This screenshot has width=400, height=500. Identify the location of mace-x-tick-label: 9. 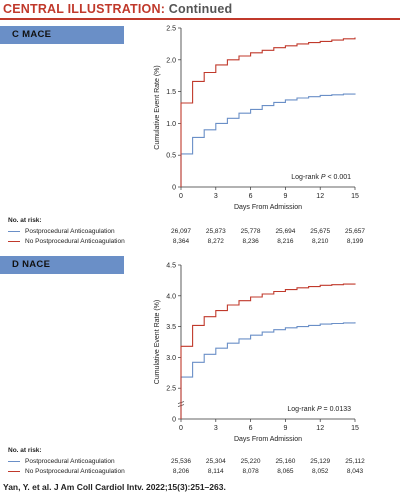
(285, 196).